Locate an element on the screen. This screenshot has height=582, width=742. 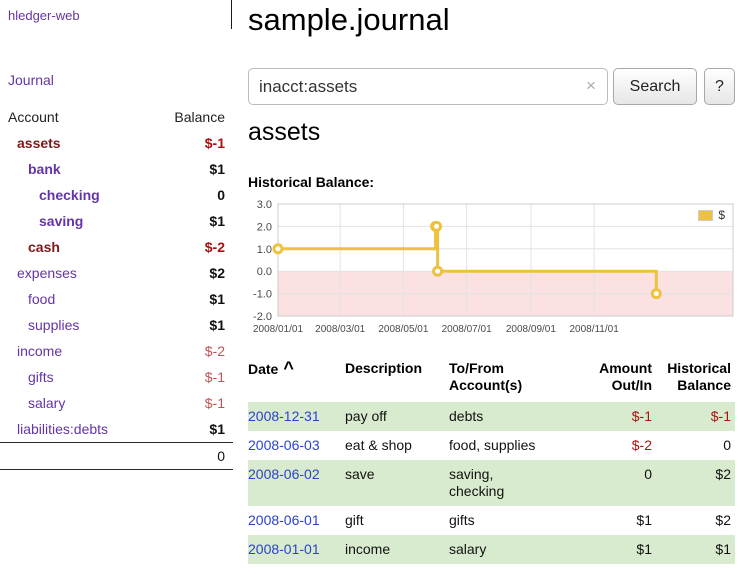
transaction-amount: $-1 is located at coordinates (641, 416).